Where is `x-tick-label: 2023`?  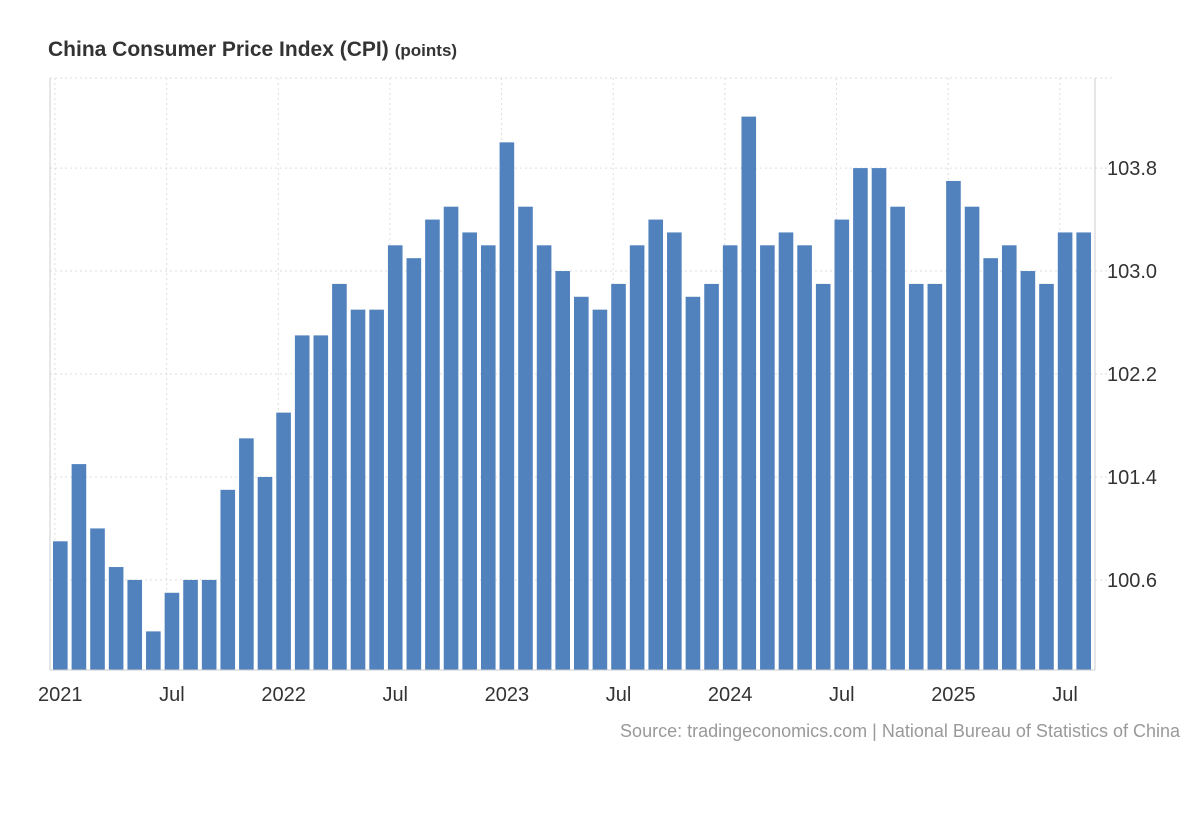
x-tick-label: 2023 is located at coordinates (507, 695).